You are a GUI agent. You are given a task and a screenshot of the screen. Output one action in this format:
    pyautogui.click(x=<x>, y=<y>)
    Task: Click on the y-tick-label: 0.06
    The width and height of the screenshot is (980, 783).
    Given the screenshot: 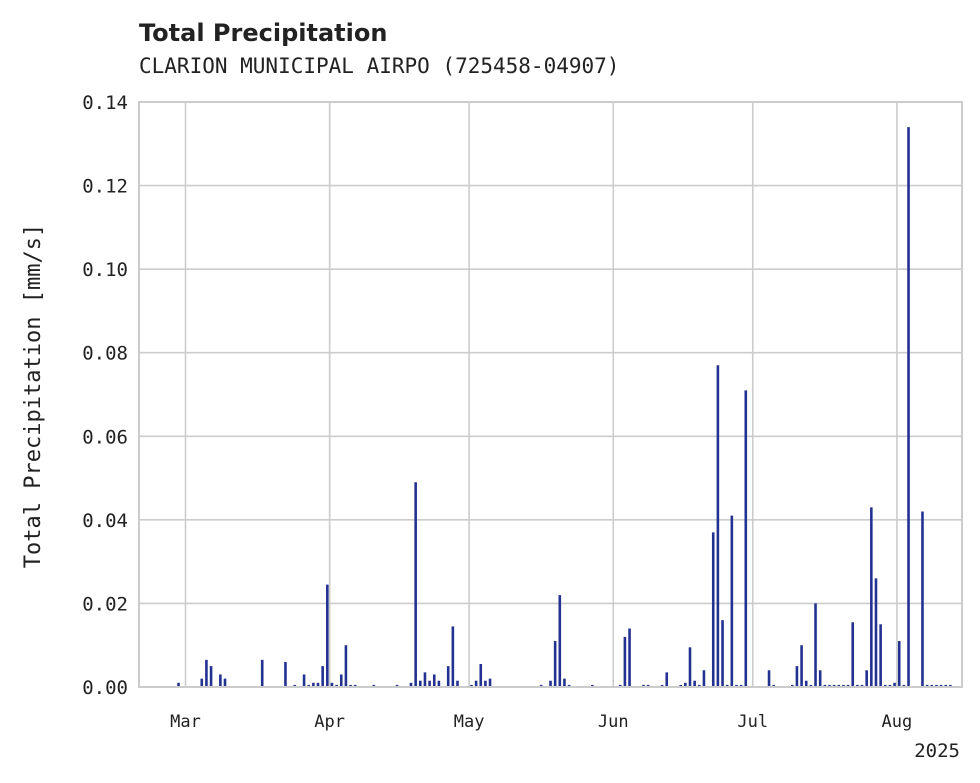 What is the action you would take?
    pyautogui.click(x=105, y=437)
    